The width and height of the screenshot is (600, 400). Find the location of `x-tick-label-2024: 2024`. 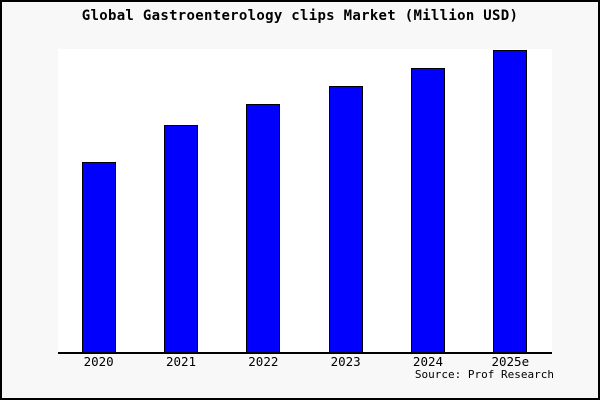

x-tick-label-2024: 2024 is located at coordinates (428, 361).